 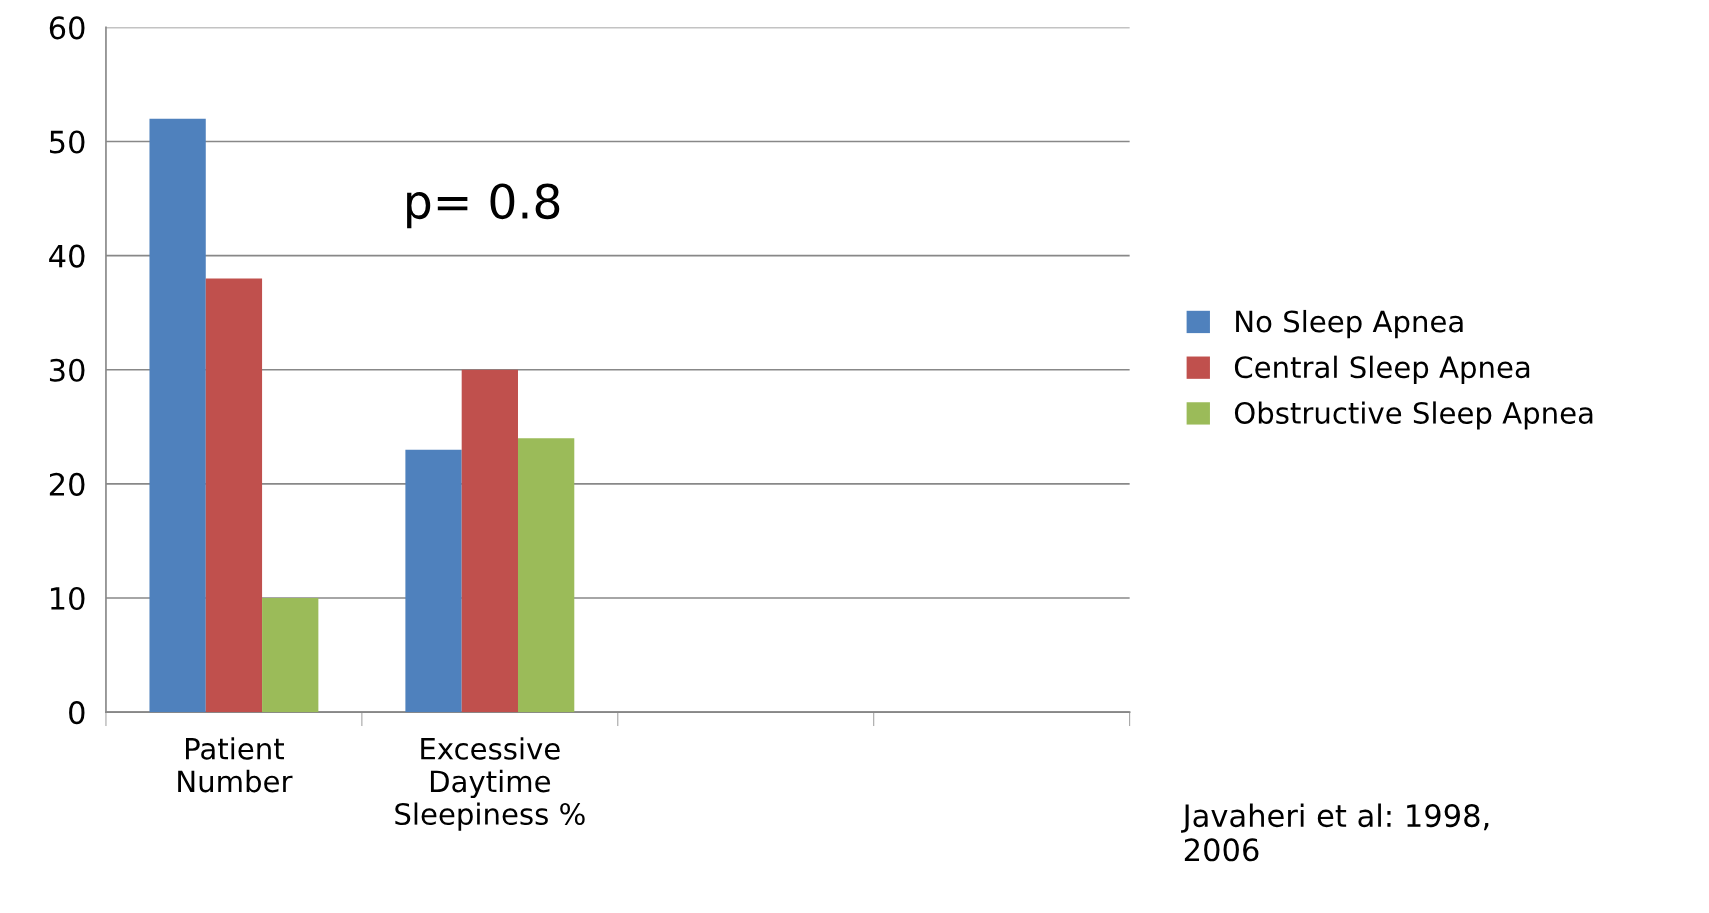 What do you see at coordinates (67, 598) in the screenshot?
I see `y-tick-label: 10` at bounding box center [67, 598].